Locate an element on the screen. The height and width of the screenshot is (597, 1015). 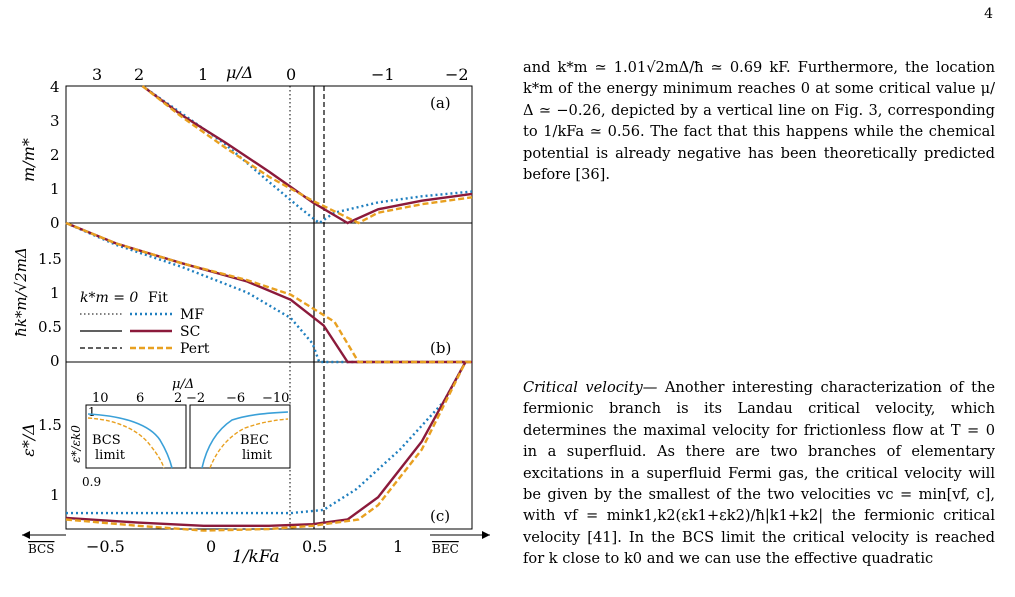
inset-bec-label-2: limit is located at coordinates (257, 455).